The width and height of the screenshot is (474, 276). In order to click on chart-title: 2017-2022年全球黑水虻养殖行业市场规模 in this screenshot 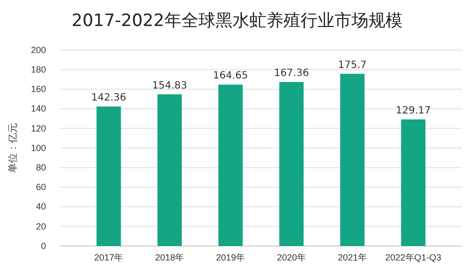, I will do `click(237, 21)`.